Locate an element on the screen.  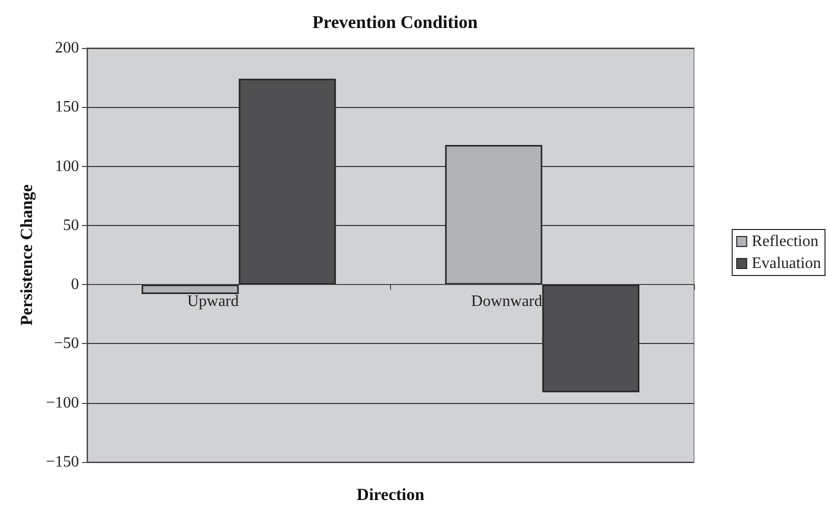
legend-label: Evaluation is located at coordinates (786, 263).